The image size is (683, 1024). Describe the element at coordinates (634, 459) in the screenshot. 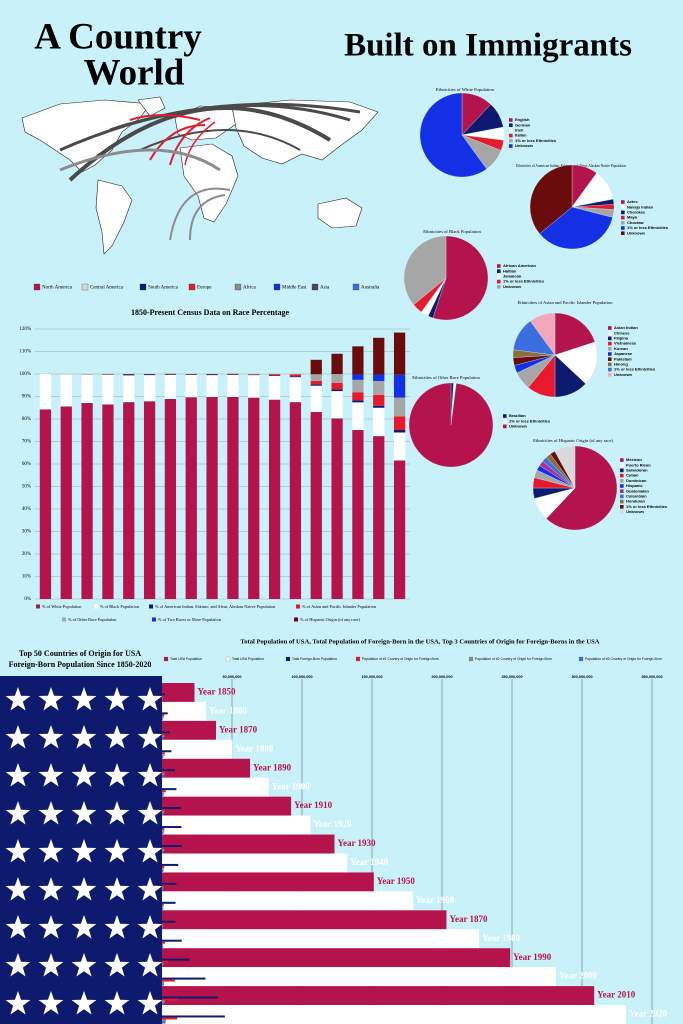

I see `pie-legend-label: Mexican` at that location.